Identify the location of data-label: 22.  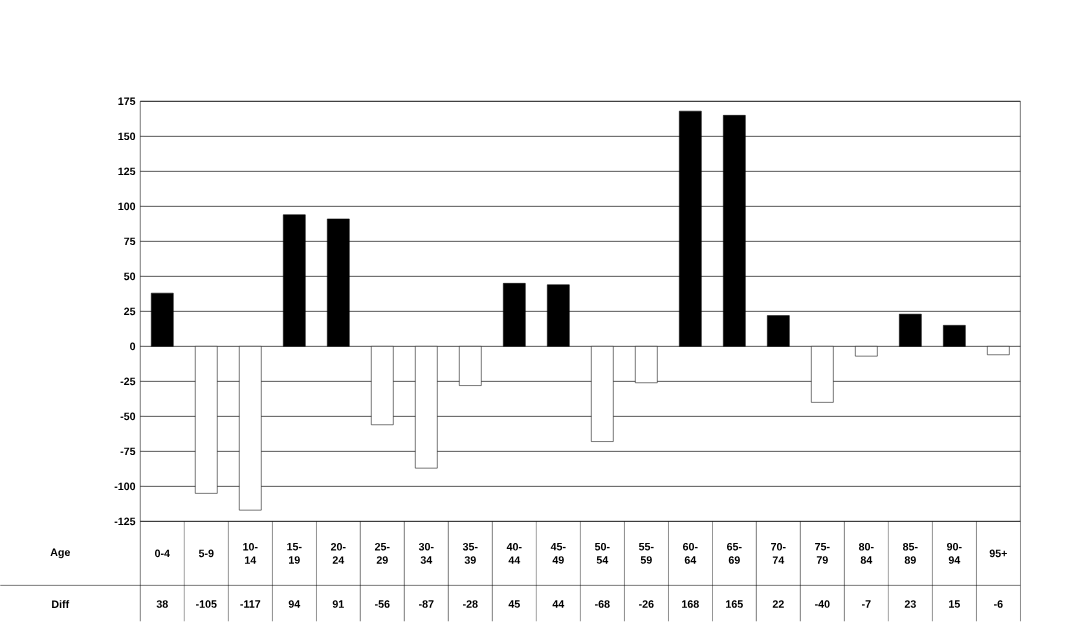
(778, 604).